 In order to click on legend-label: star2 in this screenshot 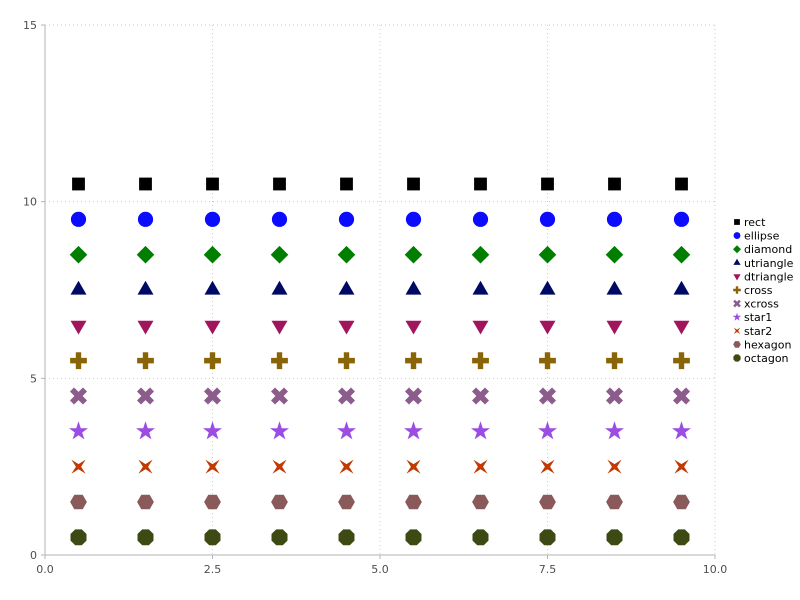, I will do `click(758, 331)`.